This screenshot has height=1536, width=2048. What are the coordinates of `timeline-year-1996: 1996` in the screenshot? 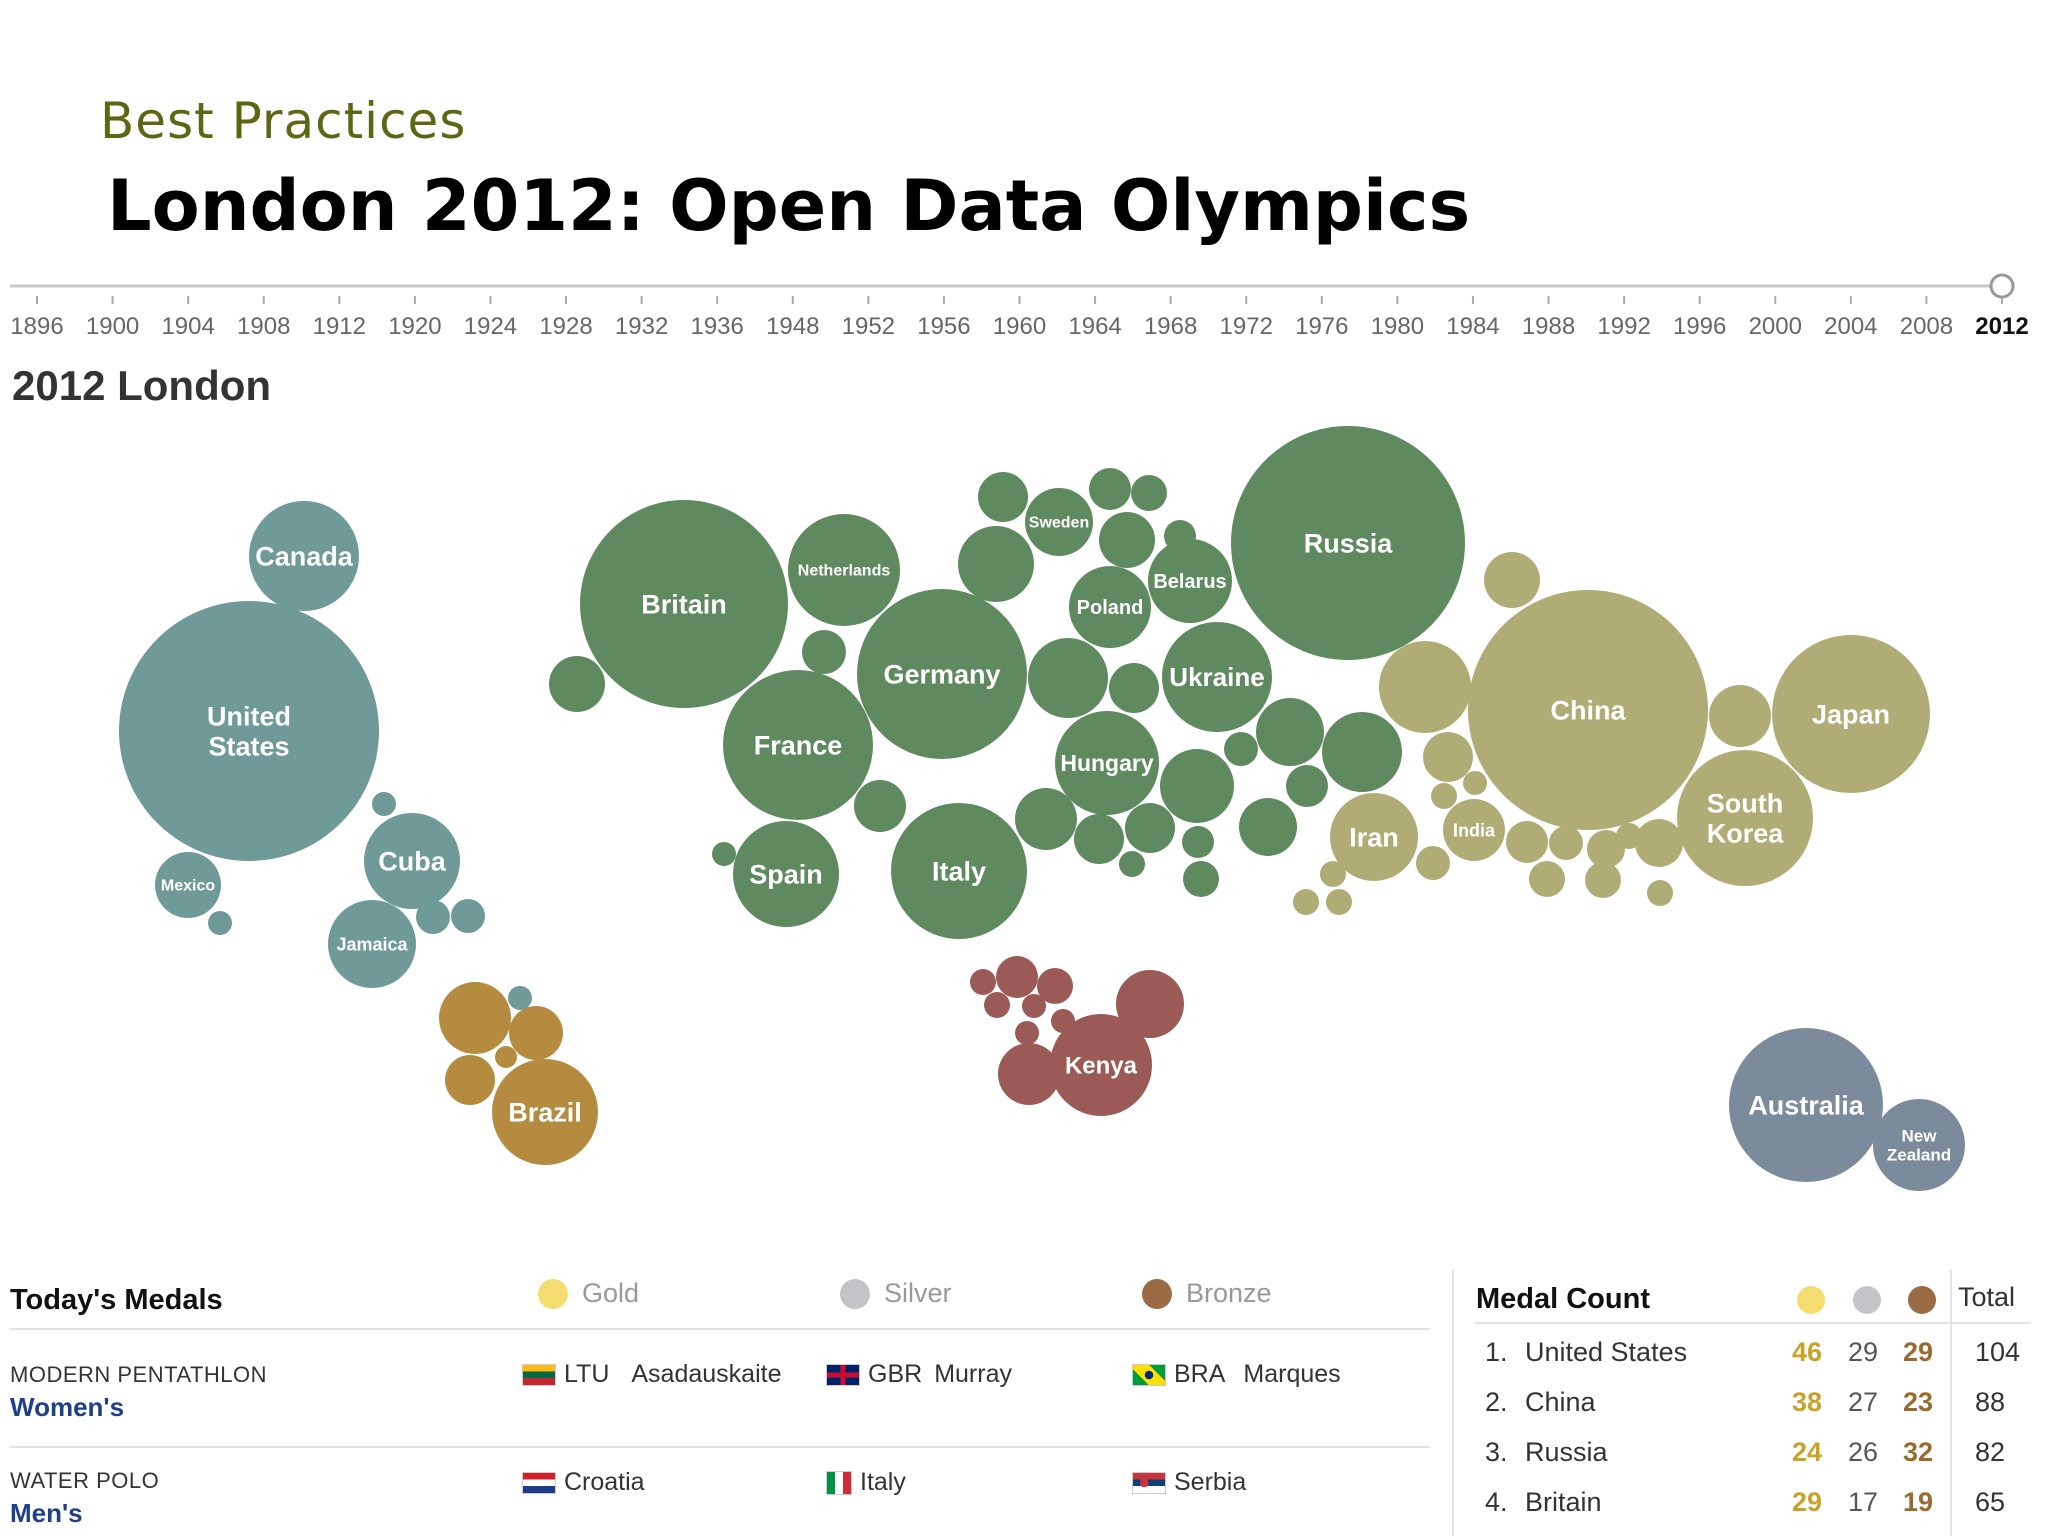 It's located at (1699, 326).